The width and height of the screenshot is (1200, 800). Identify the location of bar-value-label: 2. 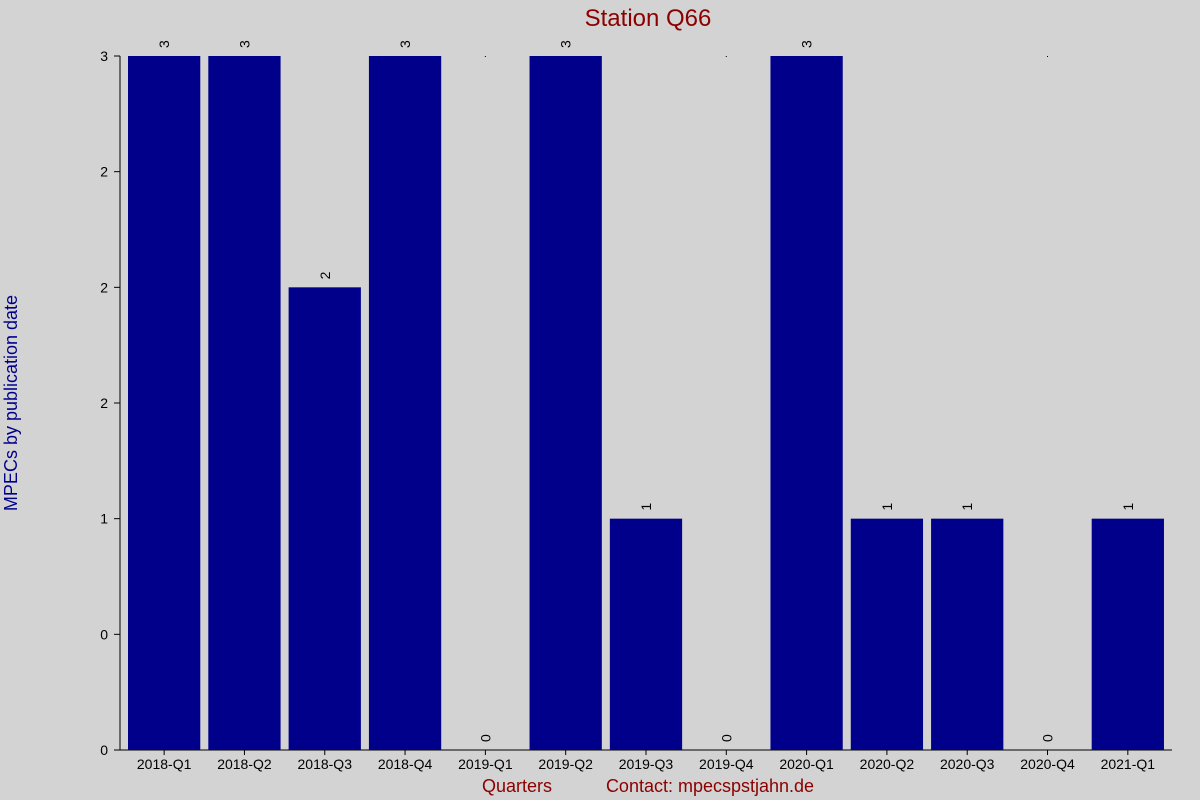
(325, 275).